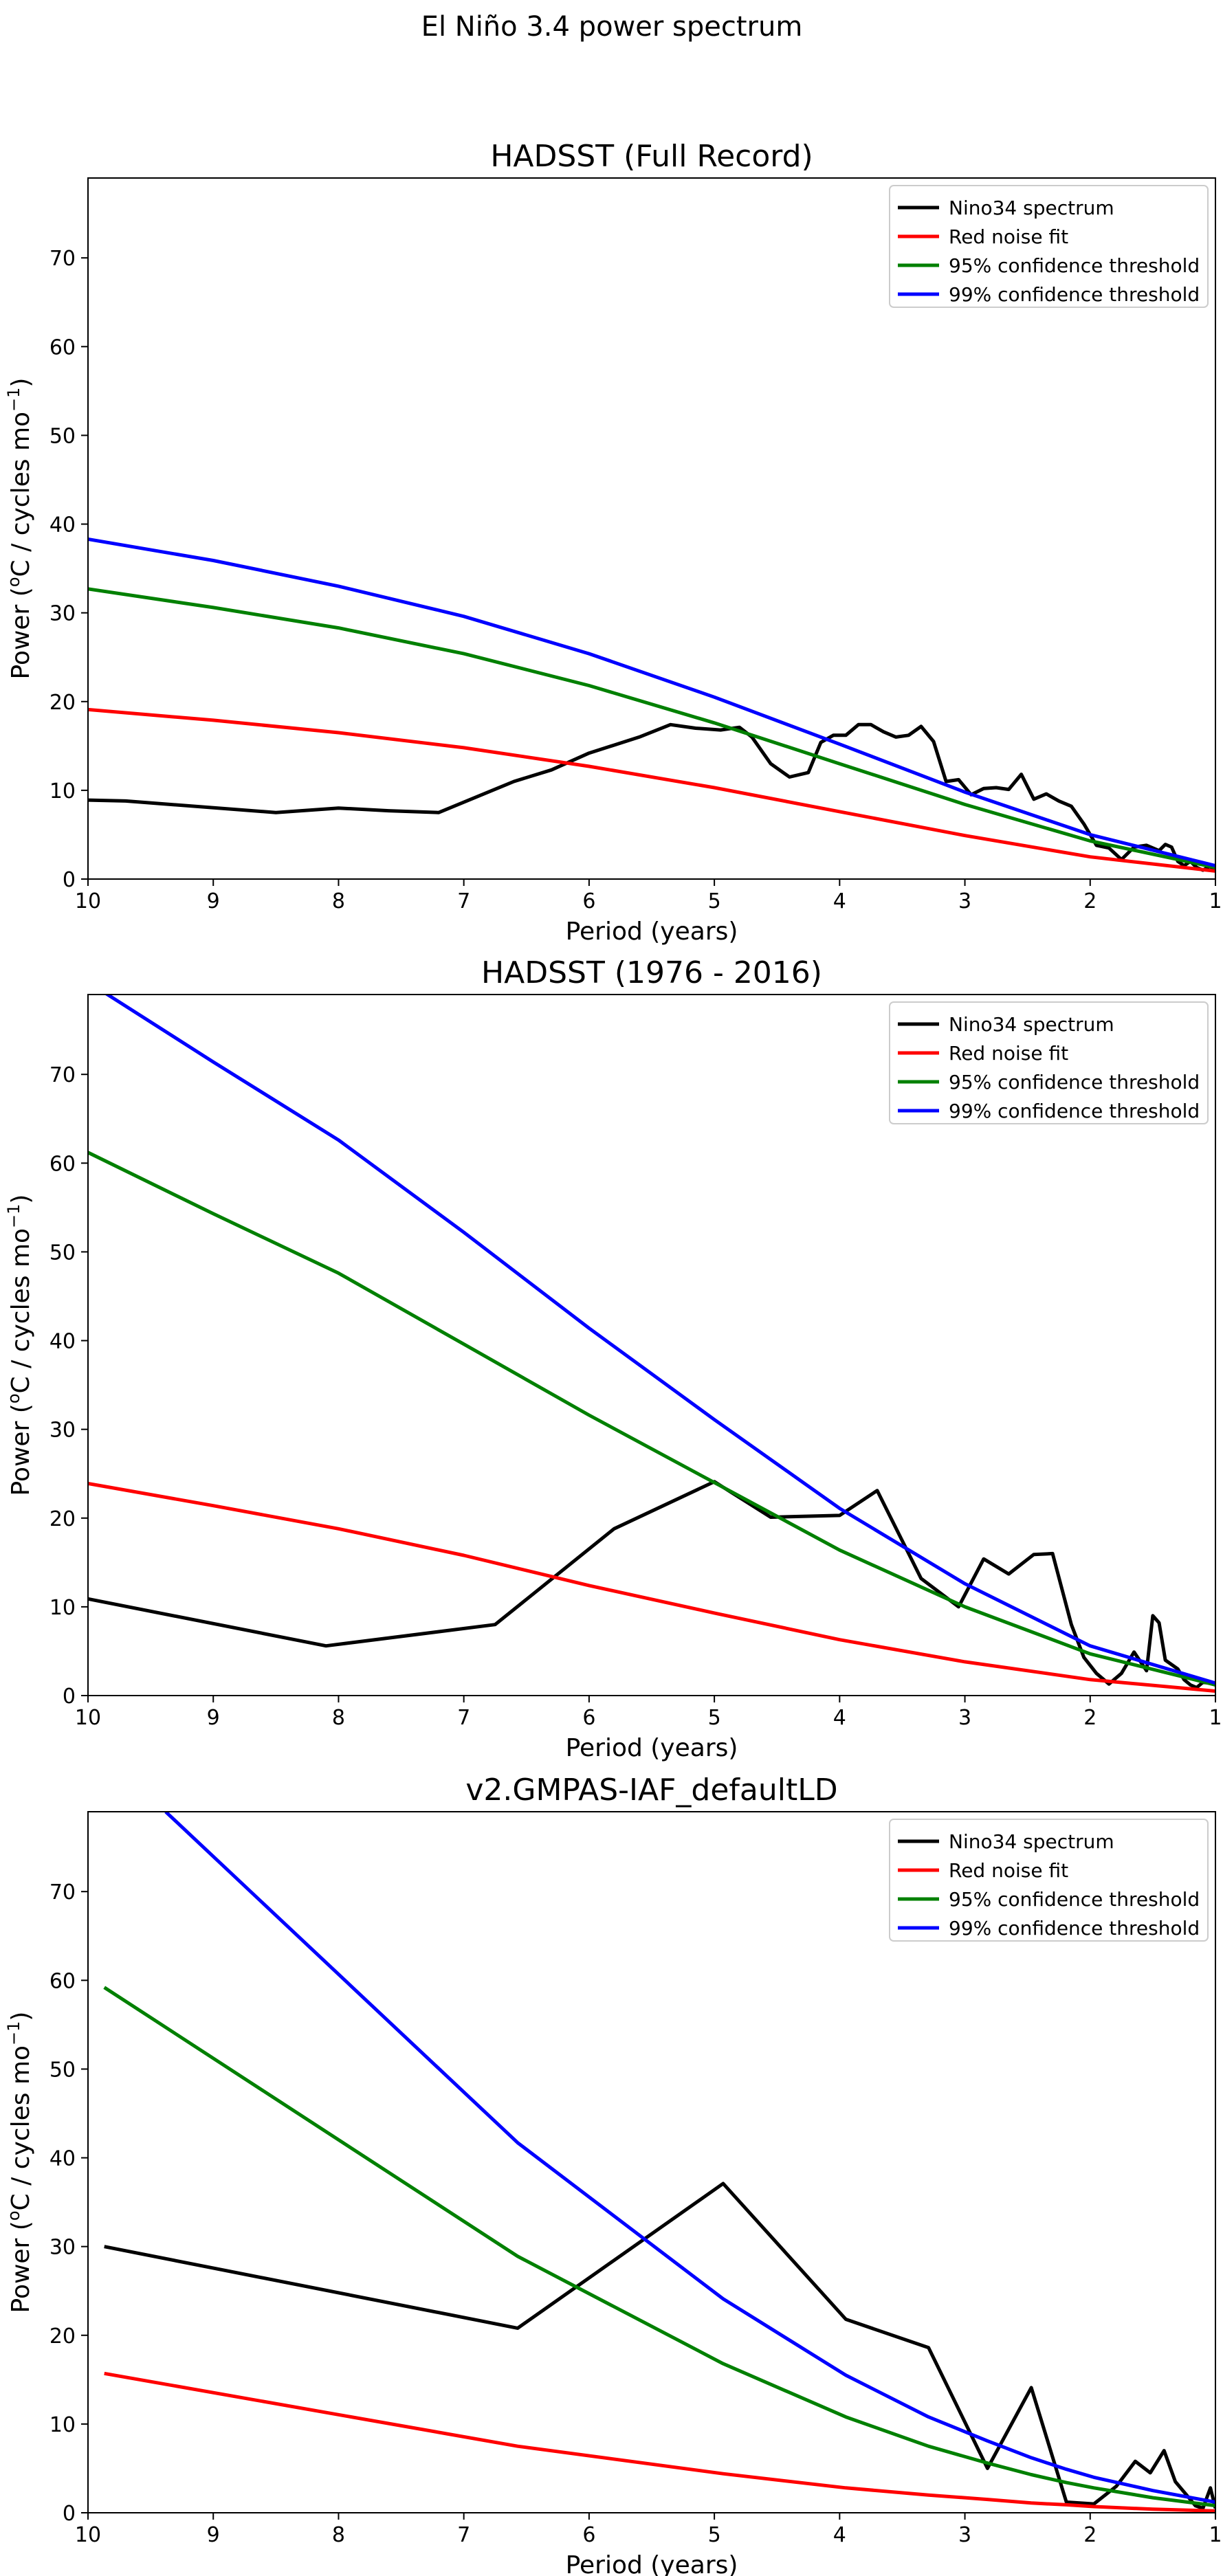 The image size is (1223, 2576). What do you see at coordinates (652, 156) in the screenshot?
I see `chart-title: HADSST (Full Record)` at bounding box center [652, 156].